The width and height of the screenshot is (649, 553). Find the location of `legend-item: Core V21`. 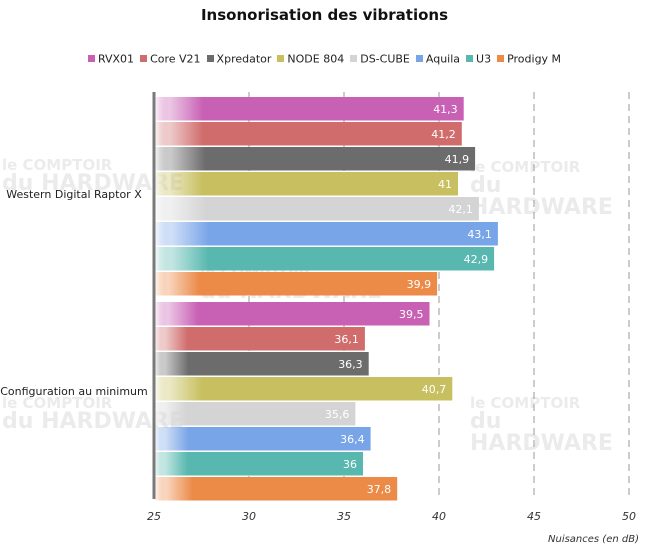

legend-item: Core V21 is located at coordinates (170, 59).